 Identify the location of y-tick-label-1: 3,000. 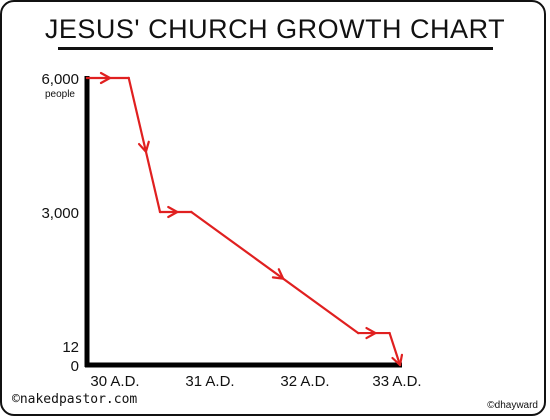
(60, 213).